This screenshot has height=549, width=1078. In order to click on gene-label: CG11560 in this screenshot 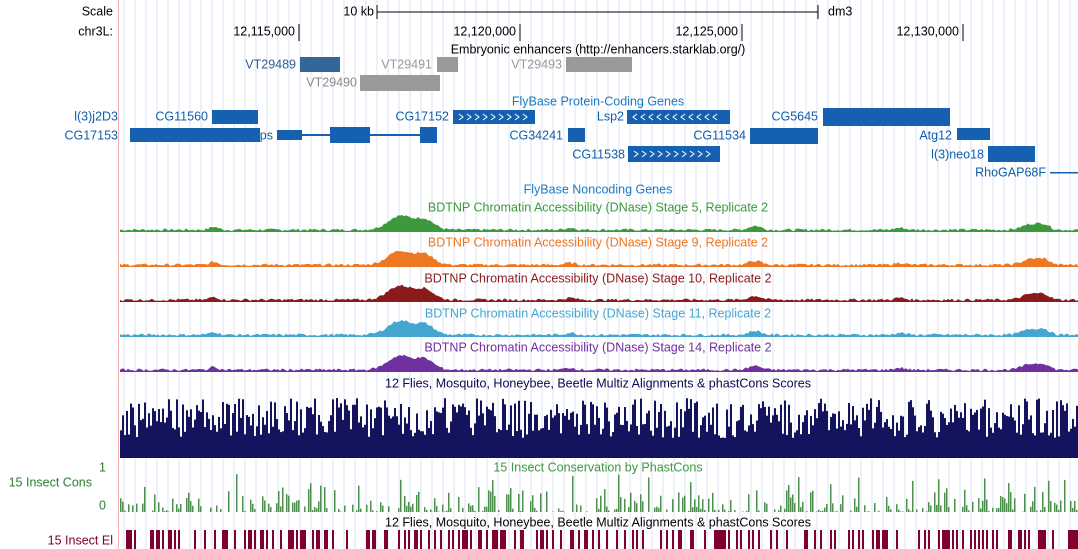, I will do `click(181, 116)`.